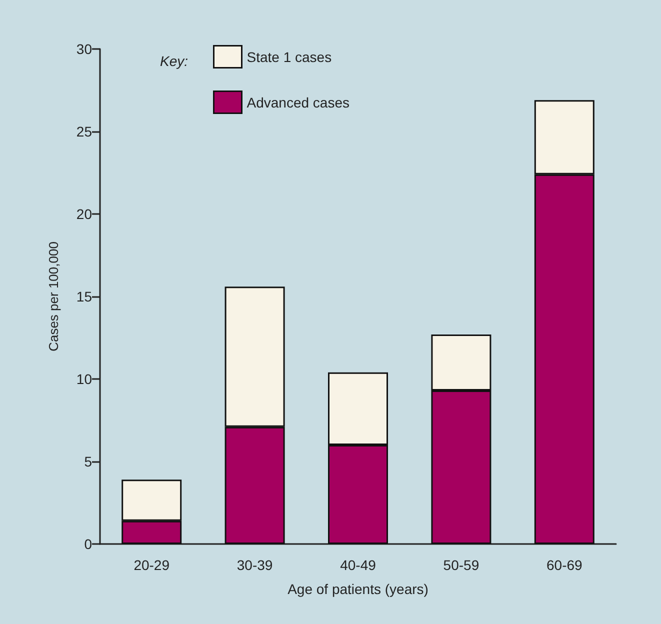 The image size is (661, 624). I want to click on x-tick-label: 40-49, so click(358, 565).